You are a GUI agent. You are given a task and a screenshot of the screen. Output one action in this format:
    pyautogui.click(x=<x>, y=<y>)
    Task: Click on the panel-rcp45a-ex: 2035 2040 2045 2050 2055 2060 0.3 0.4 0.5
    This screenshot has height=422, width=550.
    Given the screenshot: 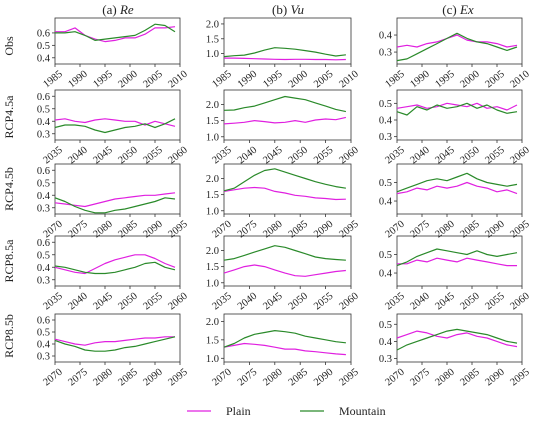 What is the action you would take?
    pyautogui.click(x=455, y=128)
    